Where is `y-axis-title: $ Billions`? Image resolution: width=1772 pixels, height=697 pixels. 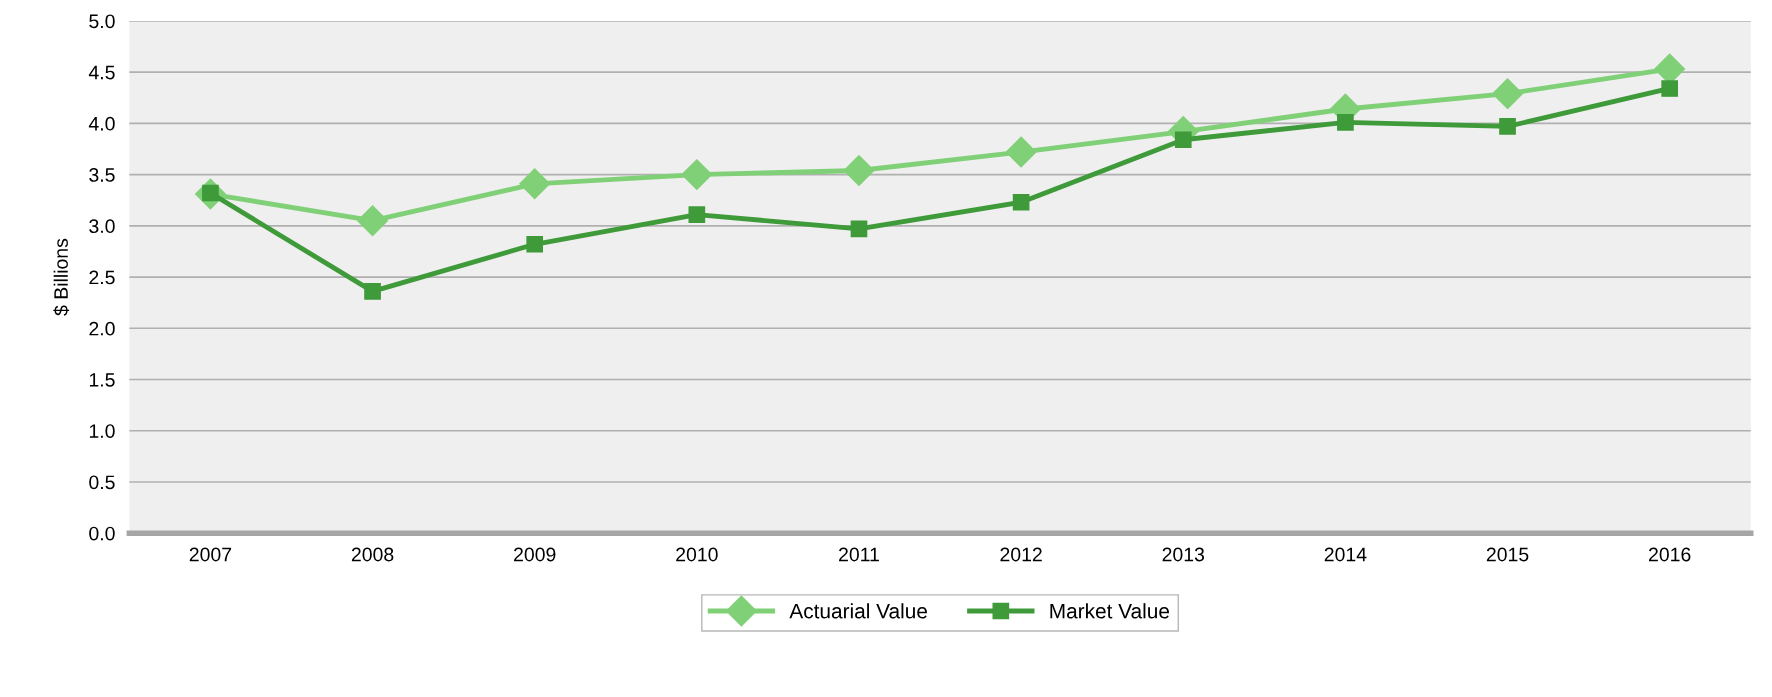 y-axis-title: $ Billions is located at coordinates (61, 277).